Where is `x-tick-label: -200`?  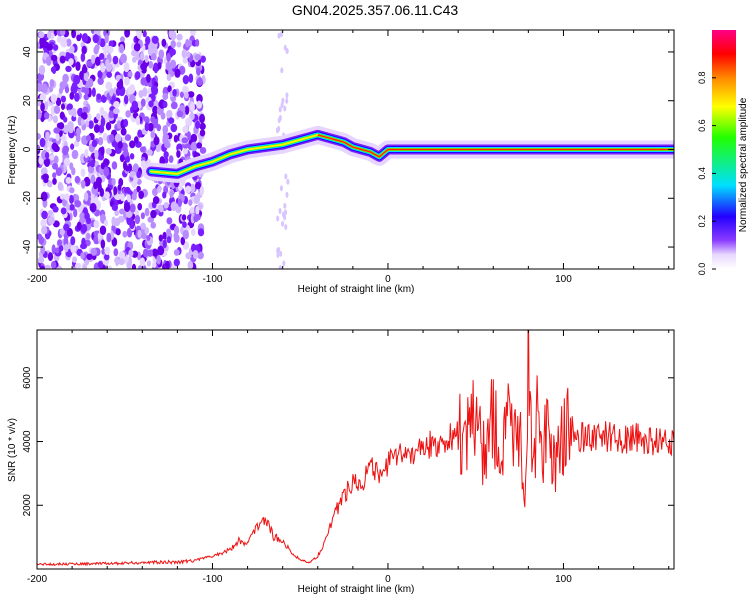
x-tick-label: -200 is located at coordinates (37, 279).